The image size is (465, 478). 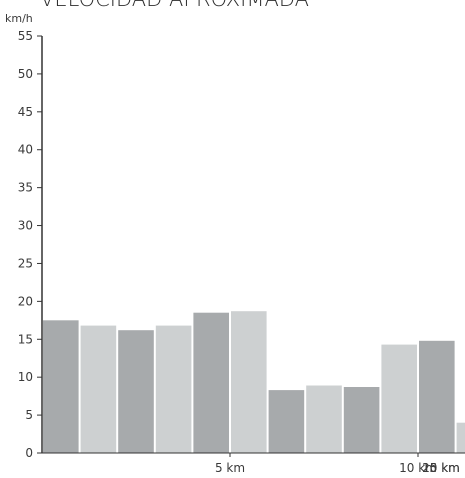 What do you see at coordinates (25, 377) in the screenshot?
I see `y-tick-label-10: 10` at bounding box center [25, 377].